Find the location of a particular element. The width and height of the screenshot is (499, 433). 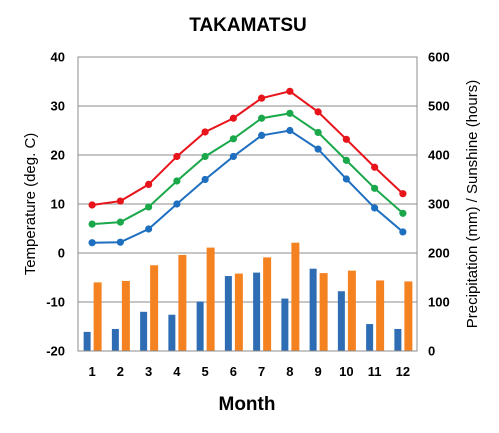

x-tick-label: 4 is located at coordinates (177, 371).